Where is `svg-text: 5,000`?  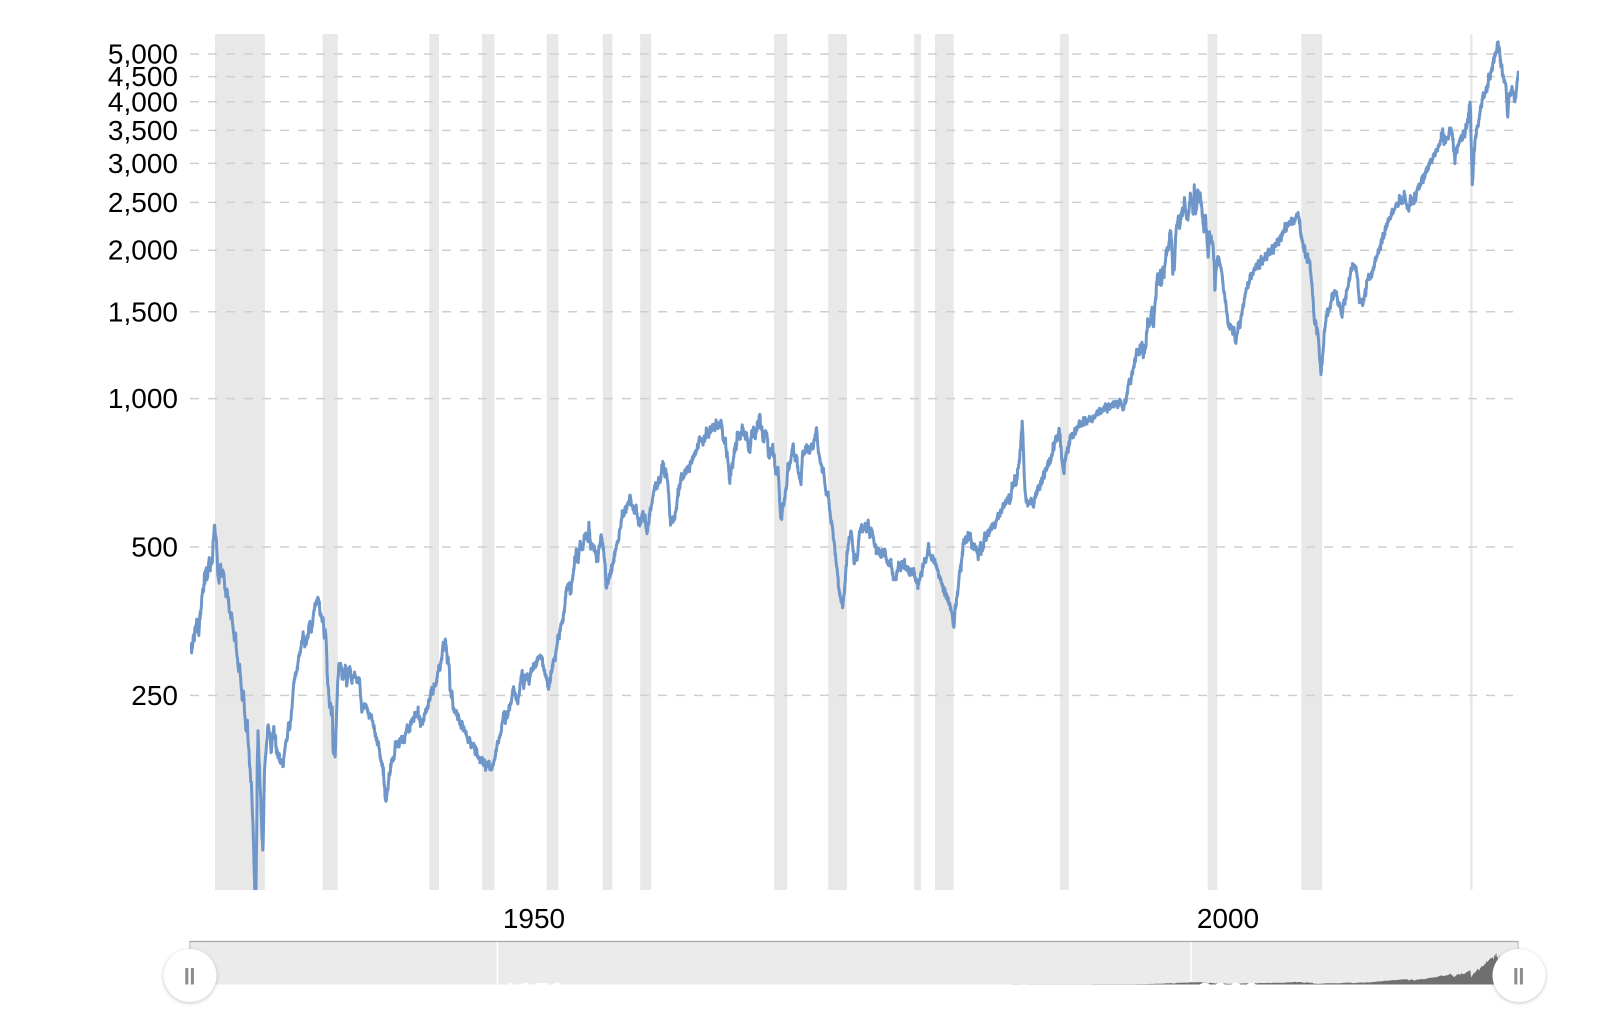
svg-text: 5,000 is located at coordinates (143, 54).